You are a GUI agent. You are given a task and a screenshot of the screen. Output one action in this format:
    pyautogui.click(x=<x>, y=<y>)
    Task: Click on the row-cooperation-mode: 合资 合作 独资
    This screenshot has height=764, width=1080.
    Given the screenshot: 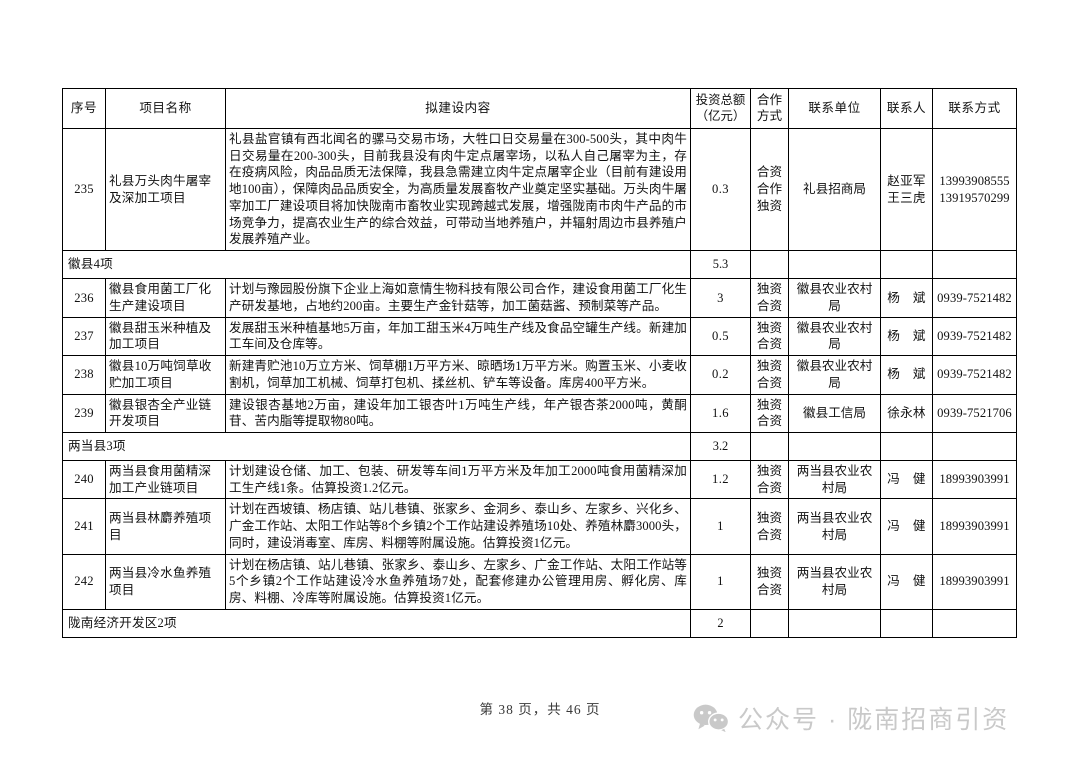 What is the action you would take?
    pyautogui.click(x=769, y=189)
    